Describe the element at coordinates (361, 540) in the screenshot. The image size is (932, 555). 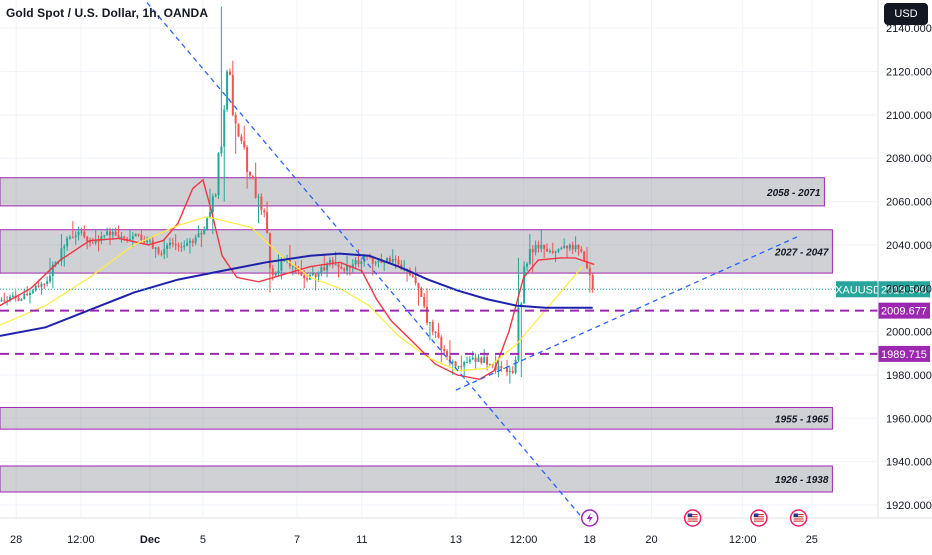
I see `x-tick-label: 11` at that location.